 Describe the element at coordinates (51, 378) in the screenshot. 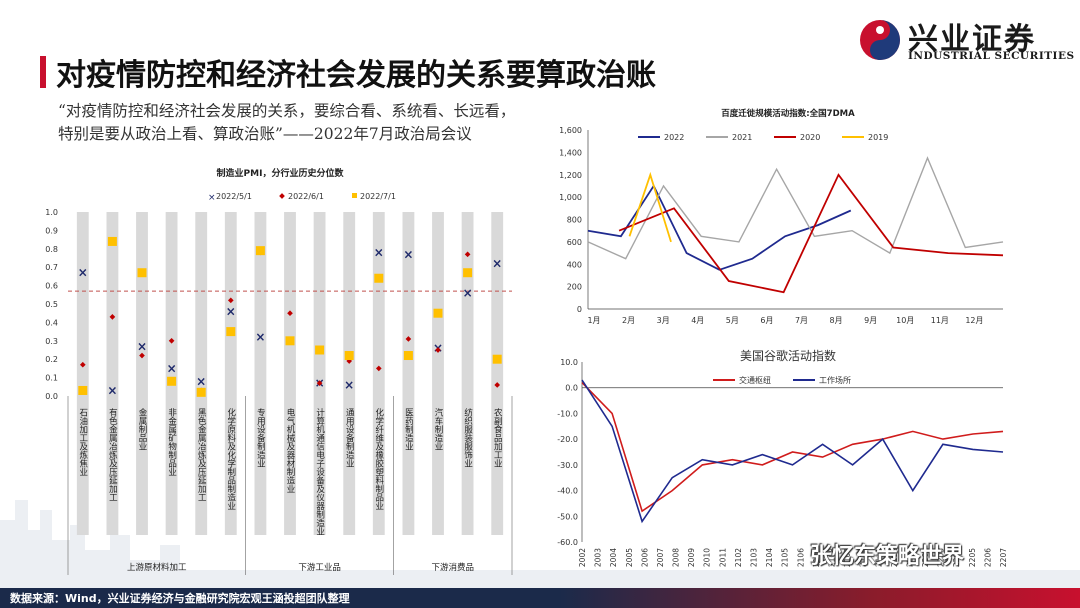

I see `y-tick-label: 0.1` at that location.